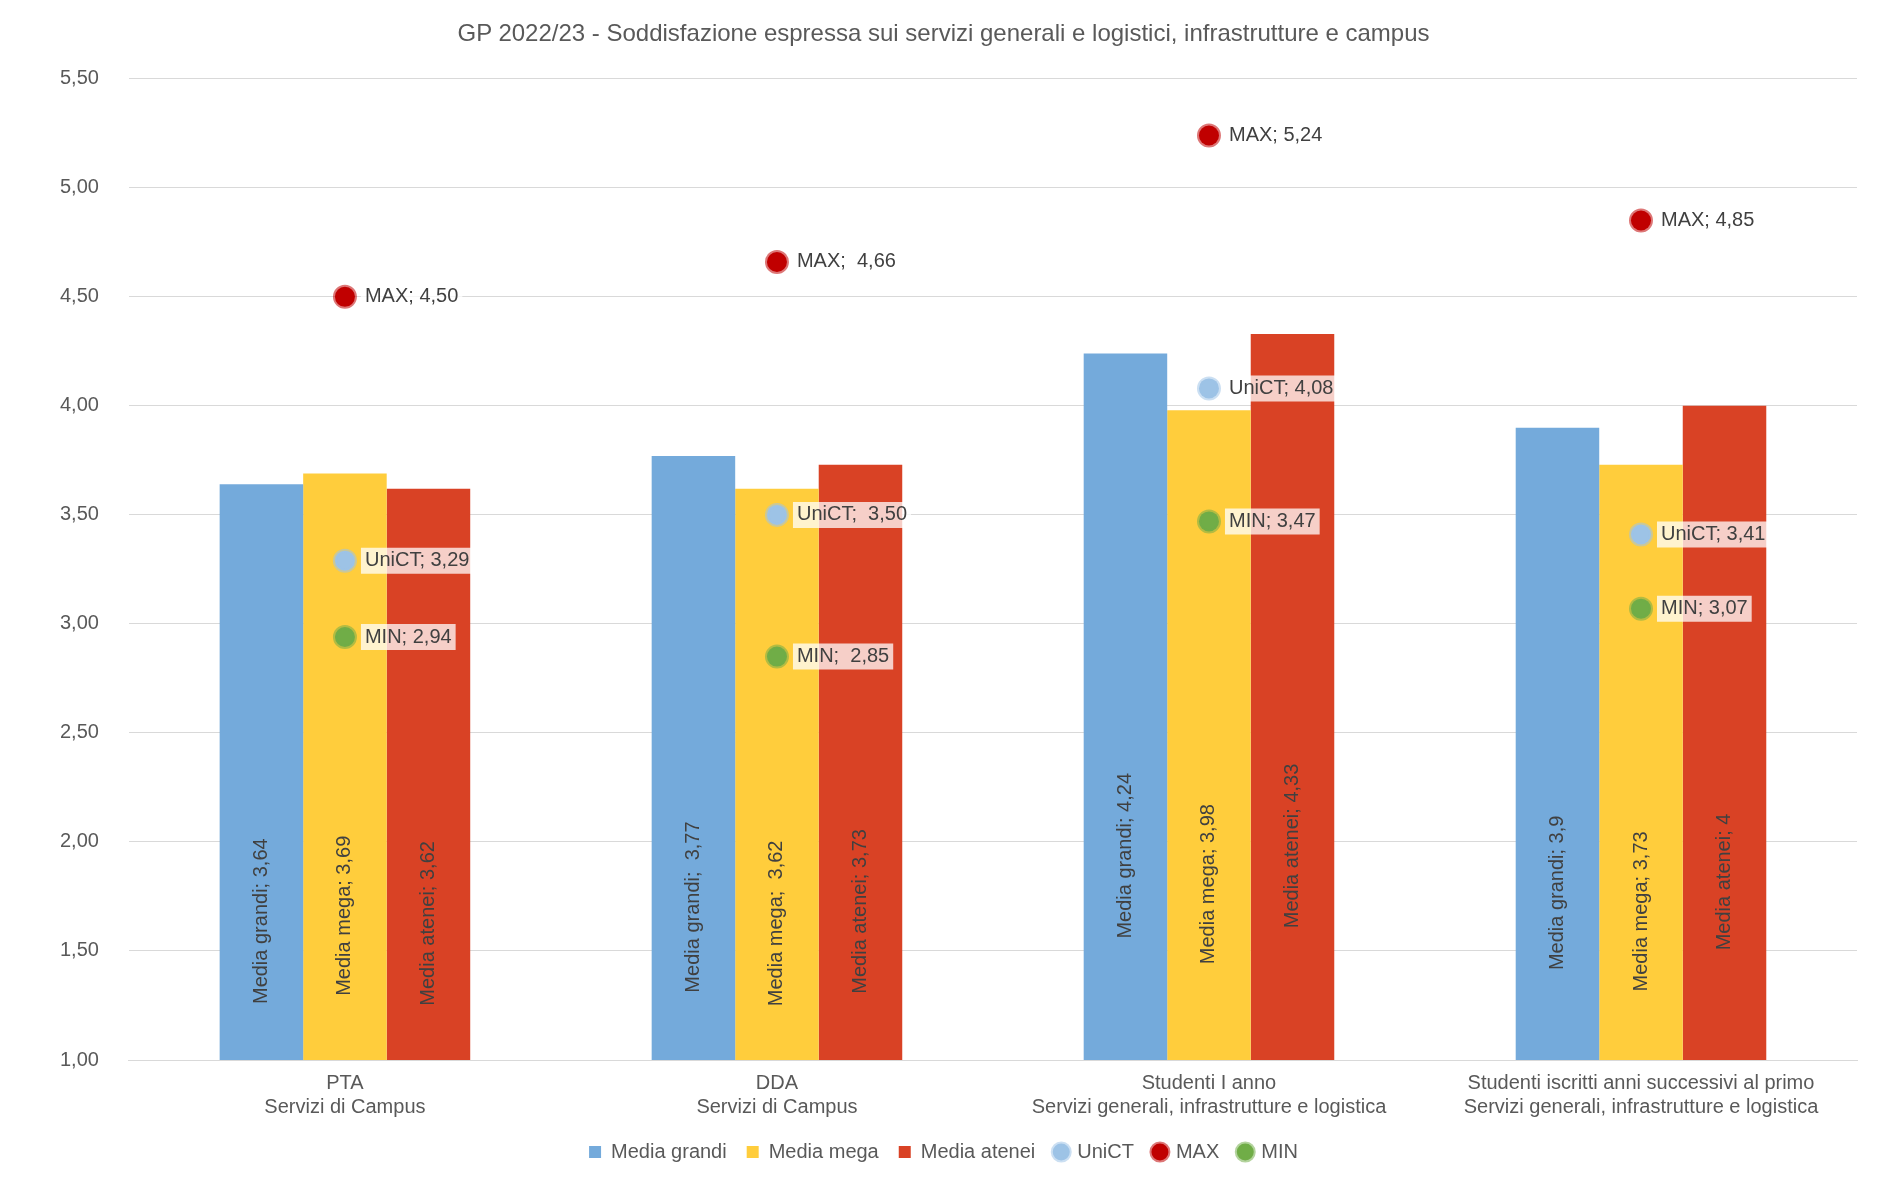  I want to click on x-tick-label: Studenti iscritti anni successivi al primo Servizi generali, infrastrutture e logistica, so click(1641, 1093).